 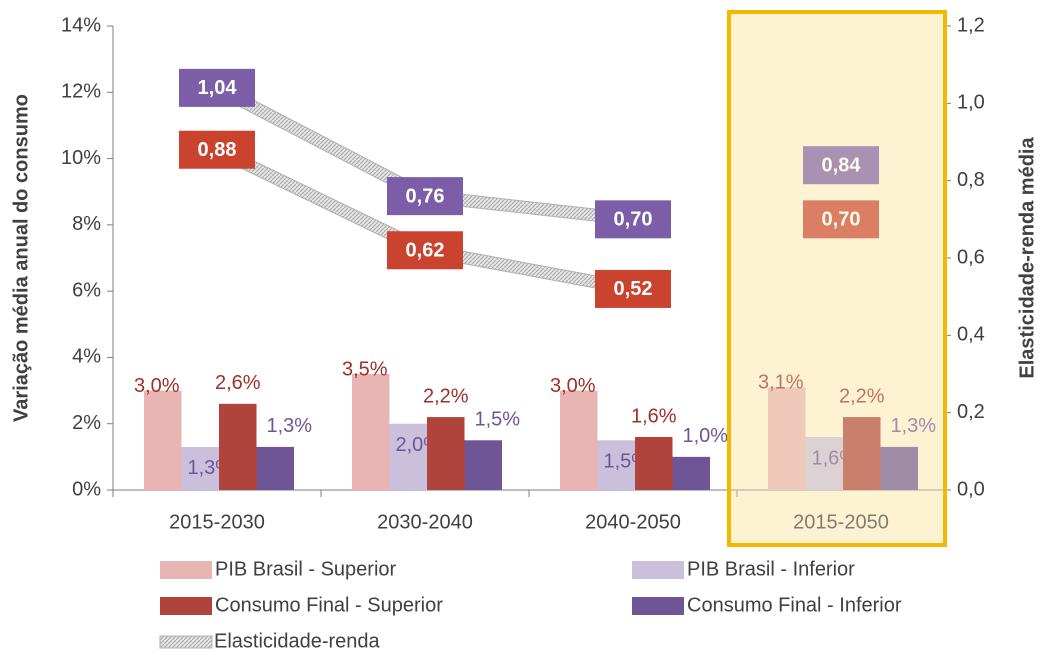 I want to click on y-axis-label: Variação média anual do consumo, so click(x=21, y=258).